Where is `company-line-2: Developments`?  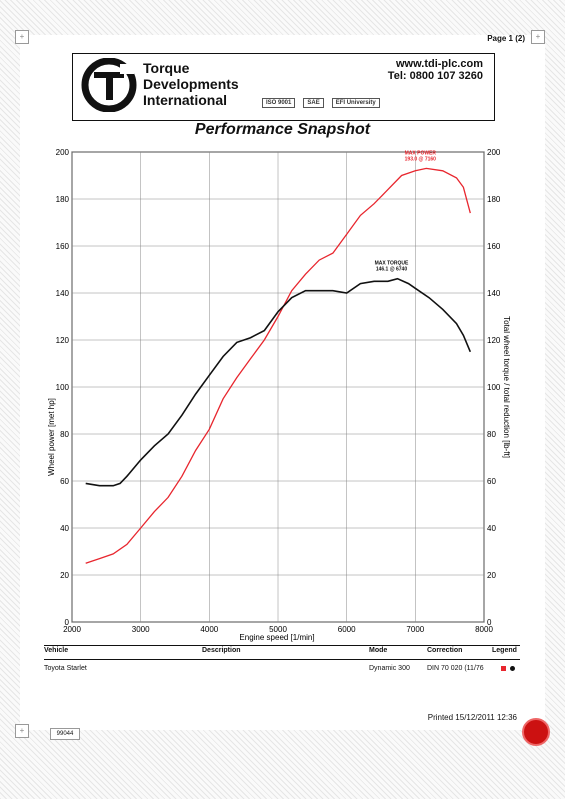 company-line-2: Developments is located at coordinates (191, 84).